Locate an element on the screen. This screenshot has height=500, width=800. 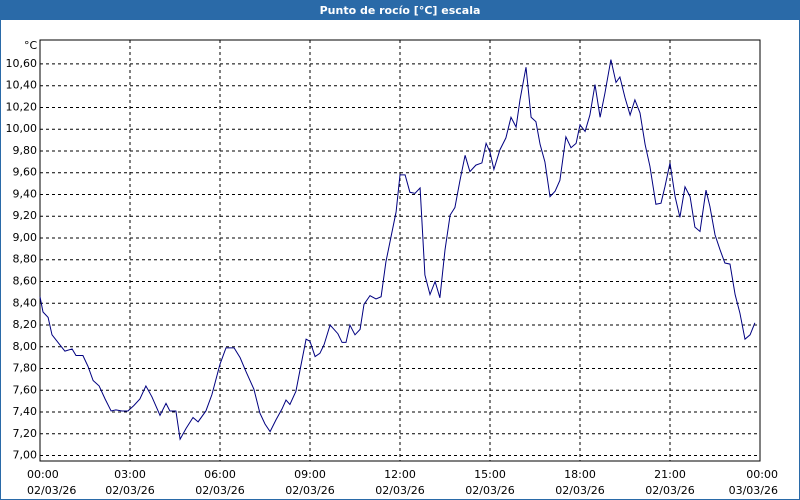
x-tick-label: 21:00 is located at coordinates (670, 474).